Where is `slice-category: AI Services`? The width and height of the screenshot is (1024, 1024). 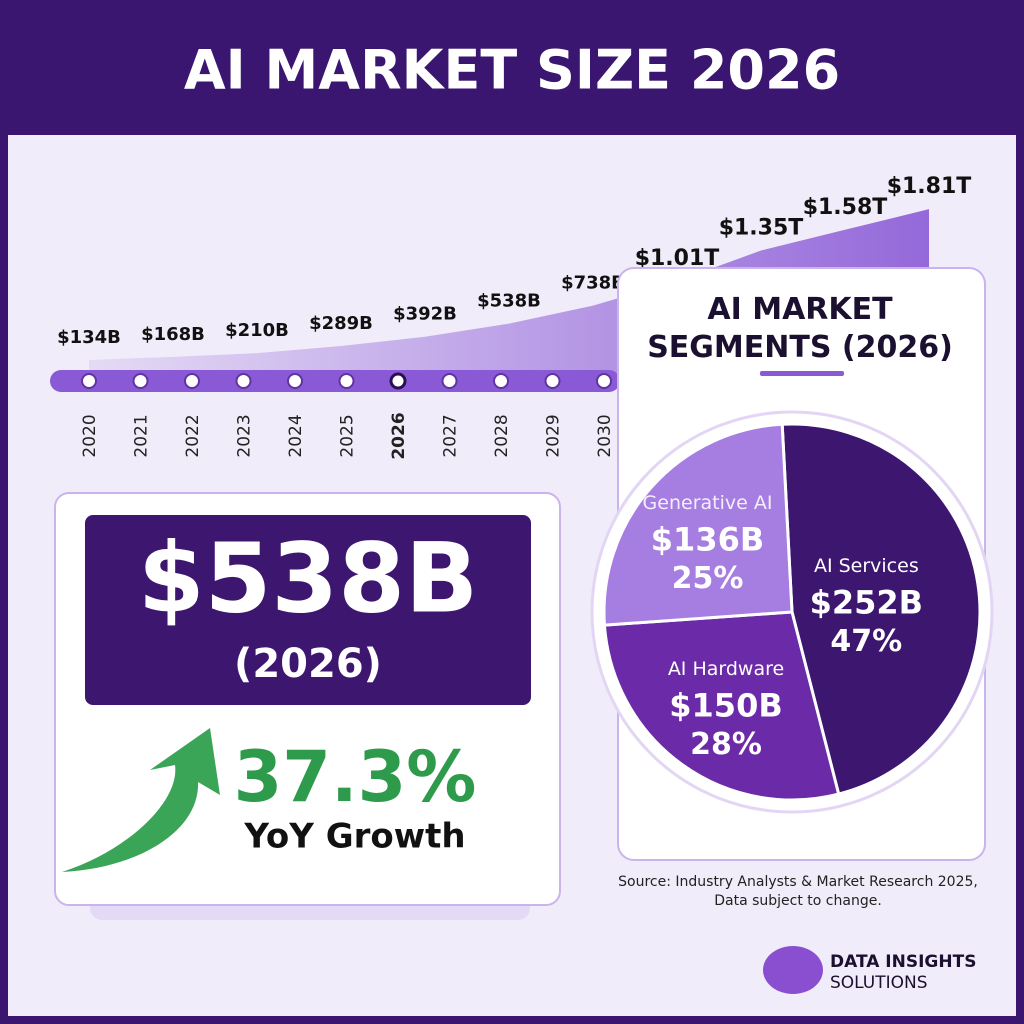
slice-category: AI Services is located at coordinates (866, 566).